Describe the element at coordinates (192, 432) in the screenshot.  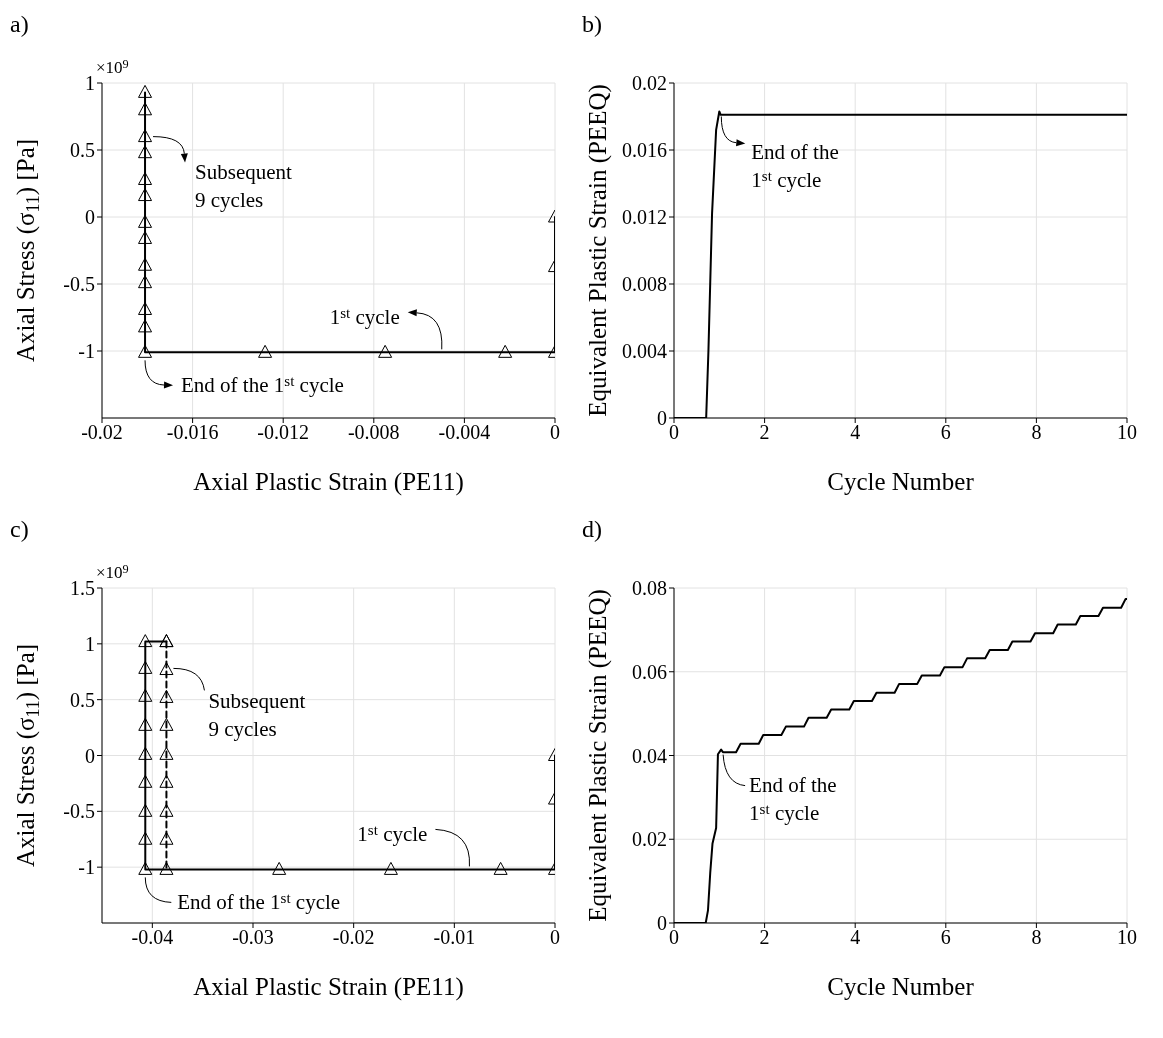
I see `x-tick-label: -0.016` at that location.